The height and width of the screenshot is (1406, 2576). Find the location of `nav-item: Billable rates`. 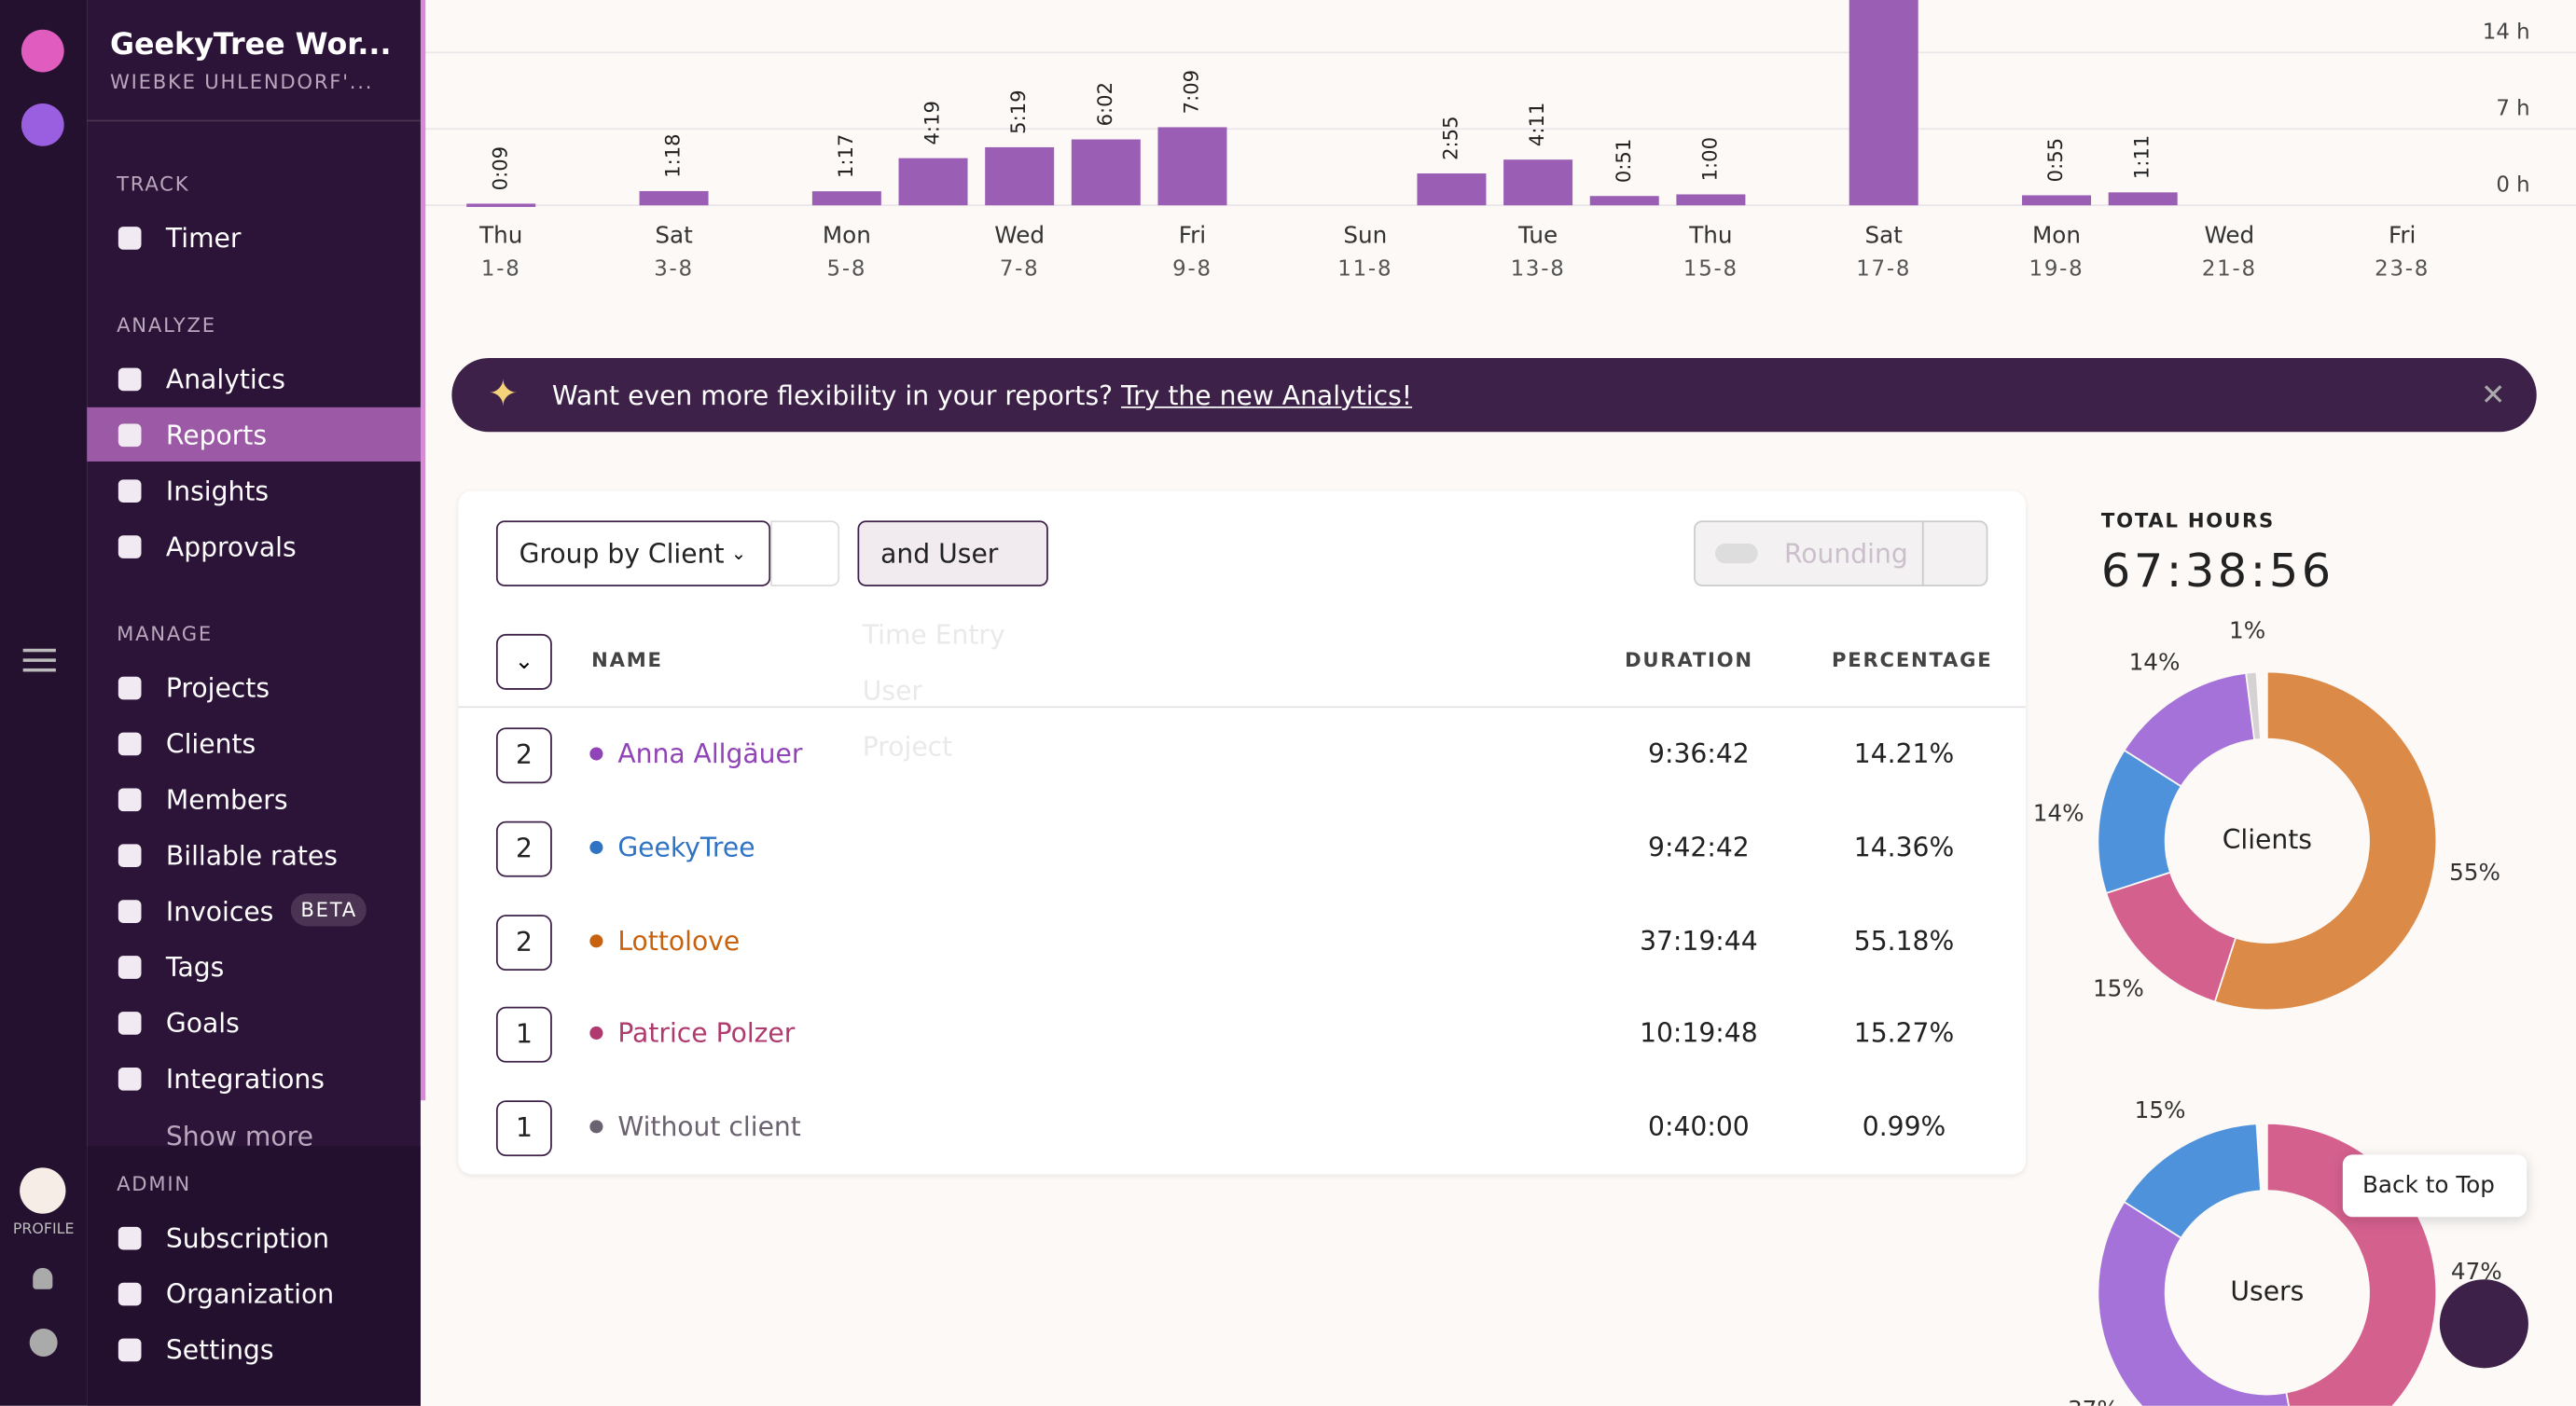

nav-item: Billable rates is located at coordinates (252, 855).